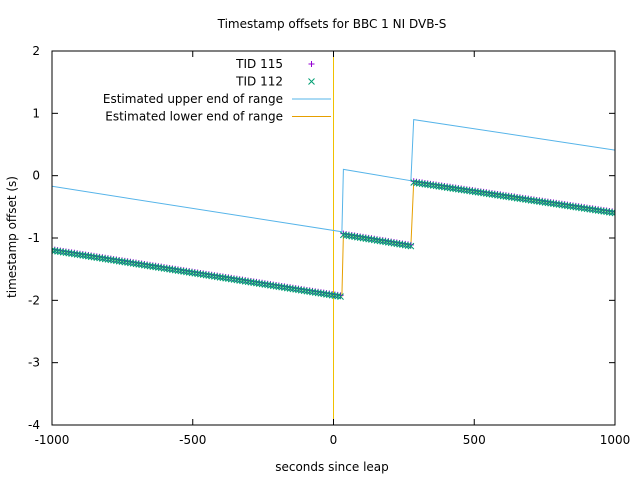 The width and height of the screenshot is (640, 480). I want to click on x-tick-label: 0, so click(334, 440).